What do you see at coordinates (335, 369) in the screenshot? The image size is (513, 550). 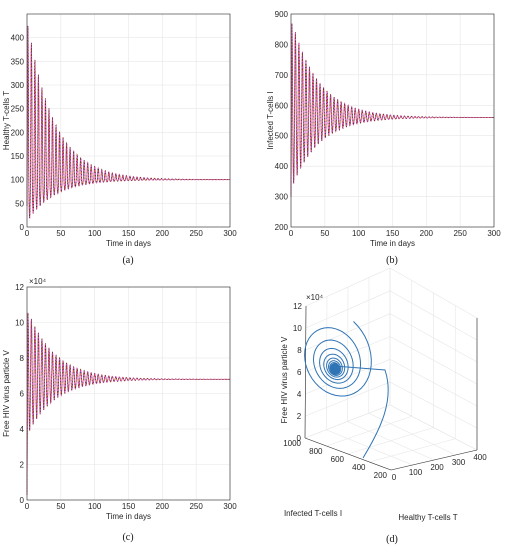 I see `equilibrium-point` at bounding box center [335, 369].